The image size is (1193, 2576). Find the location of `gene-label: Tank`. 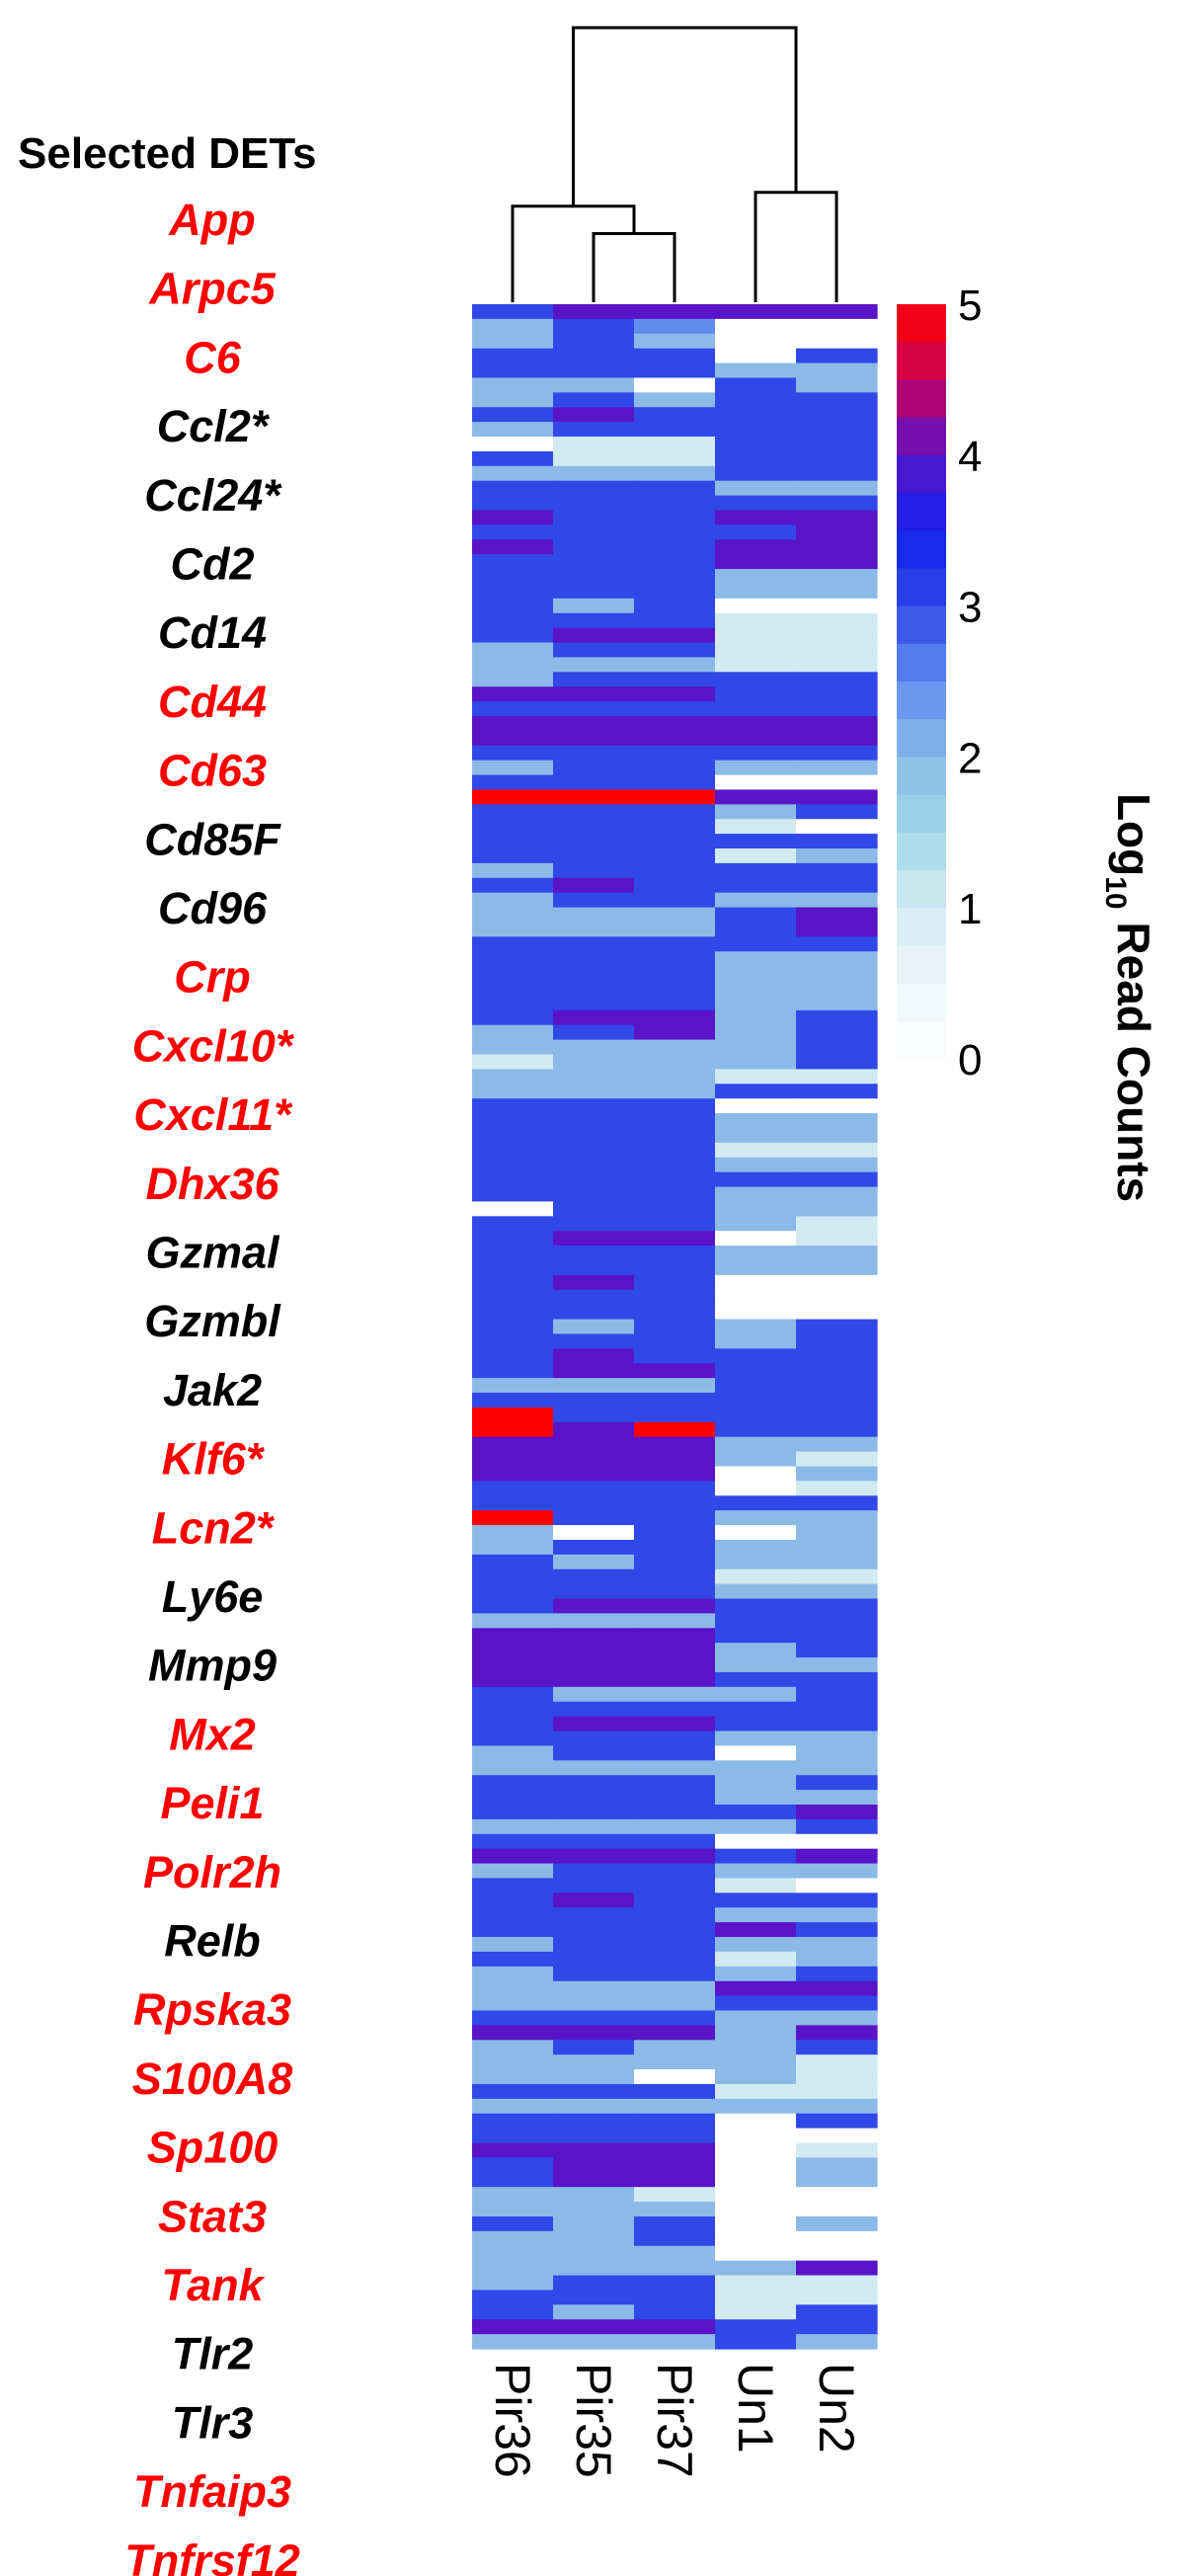

gene-label: Tank is located at coordinates (213, 2285).